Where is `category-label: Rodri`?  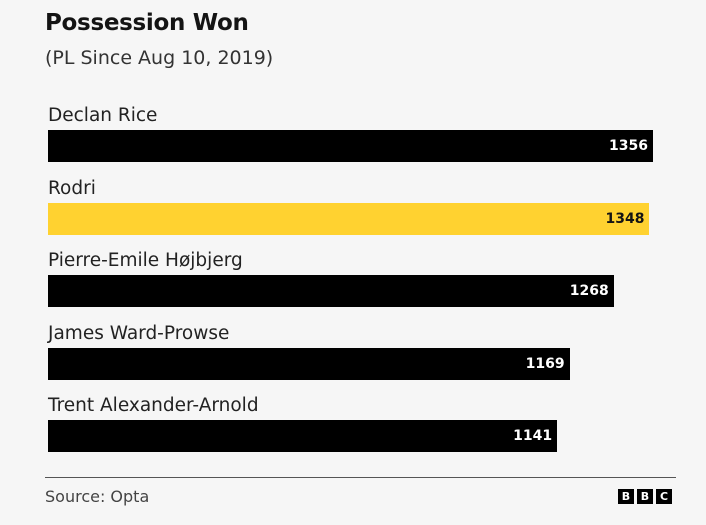
category-label: Rodri is located at coordinates (72, 188).